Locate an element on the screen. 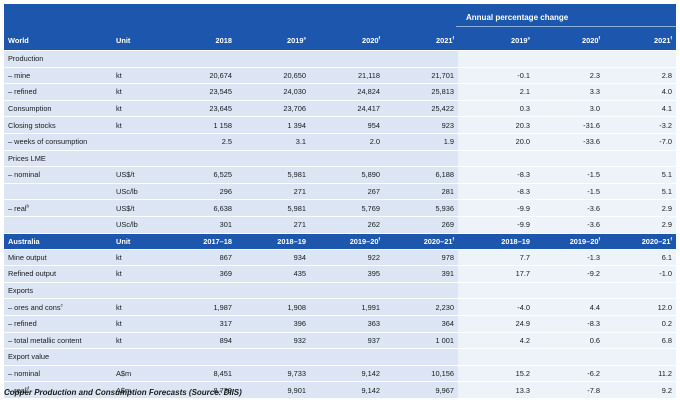 The width and height of the screenshot is (680, 406). row-label: – mine is located at coordinates (54, 76).